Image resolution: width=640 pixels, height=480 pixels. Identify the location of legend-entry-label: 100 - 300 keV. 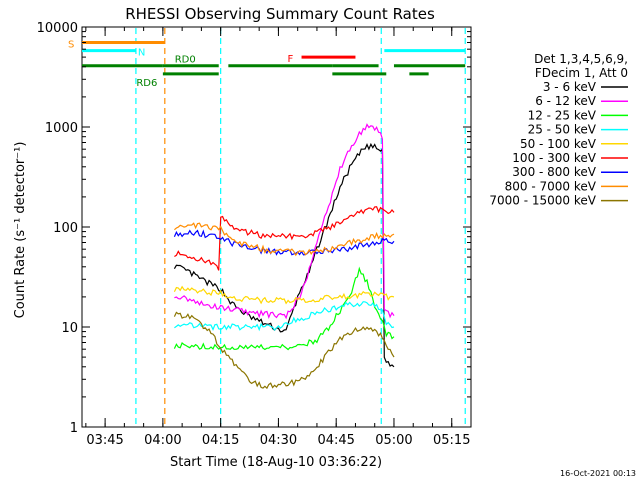
(554, 158).